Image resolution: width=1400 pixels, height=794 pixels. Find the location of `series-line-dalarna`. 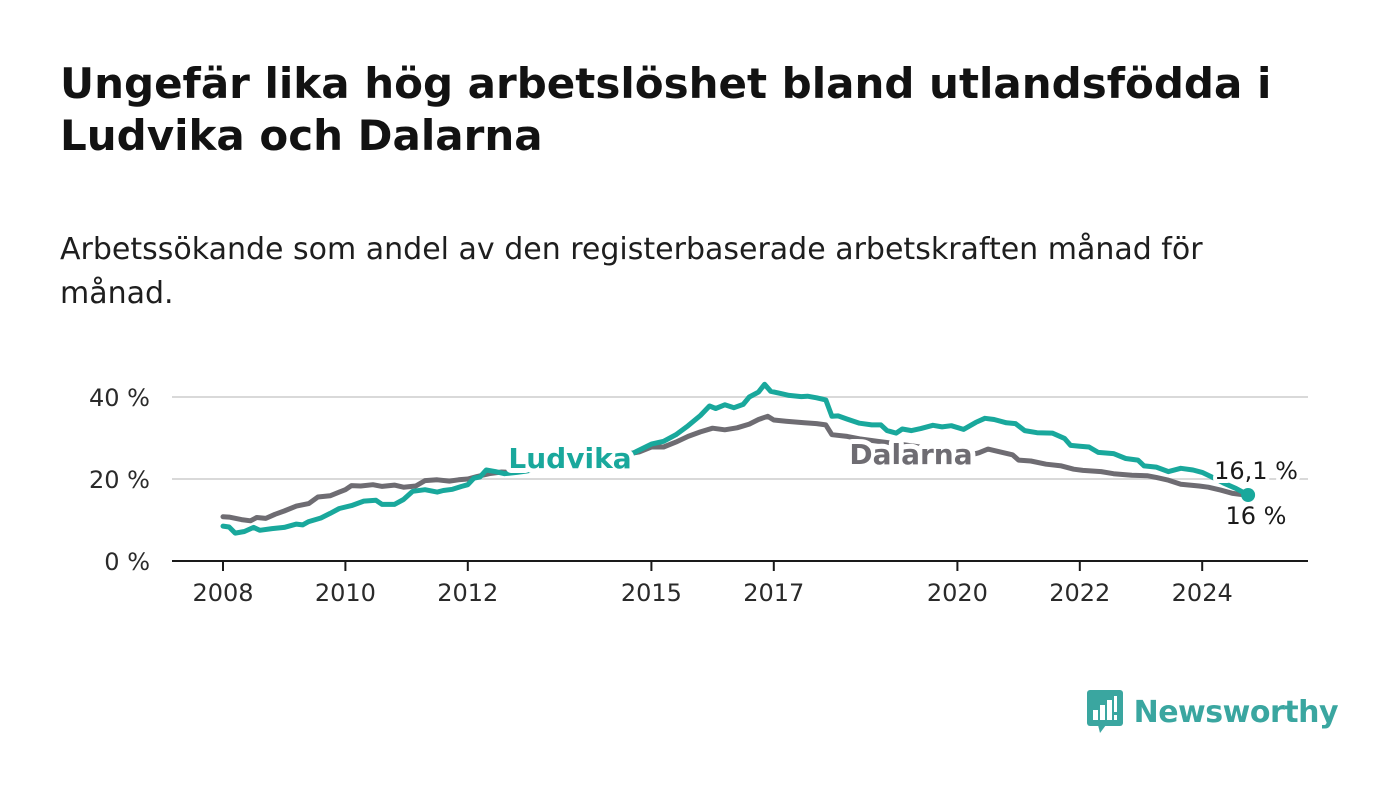

series-line-dalarna is located at coordinates (735, 468).